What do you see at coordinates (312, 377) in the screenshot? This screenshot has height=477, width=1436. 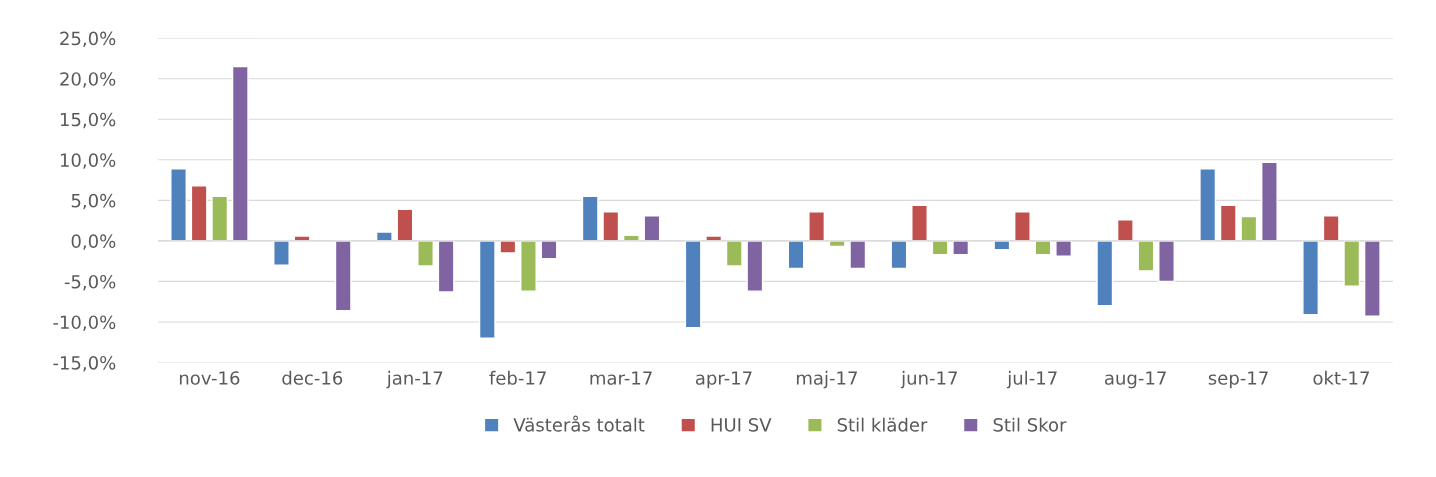 I see `x-tick-label: dec-16` at bounding box center [312, 377].